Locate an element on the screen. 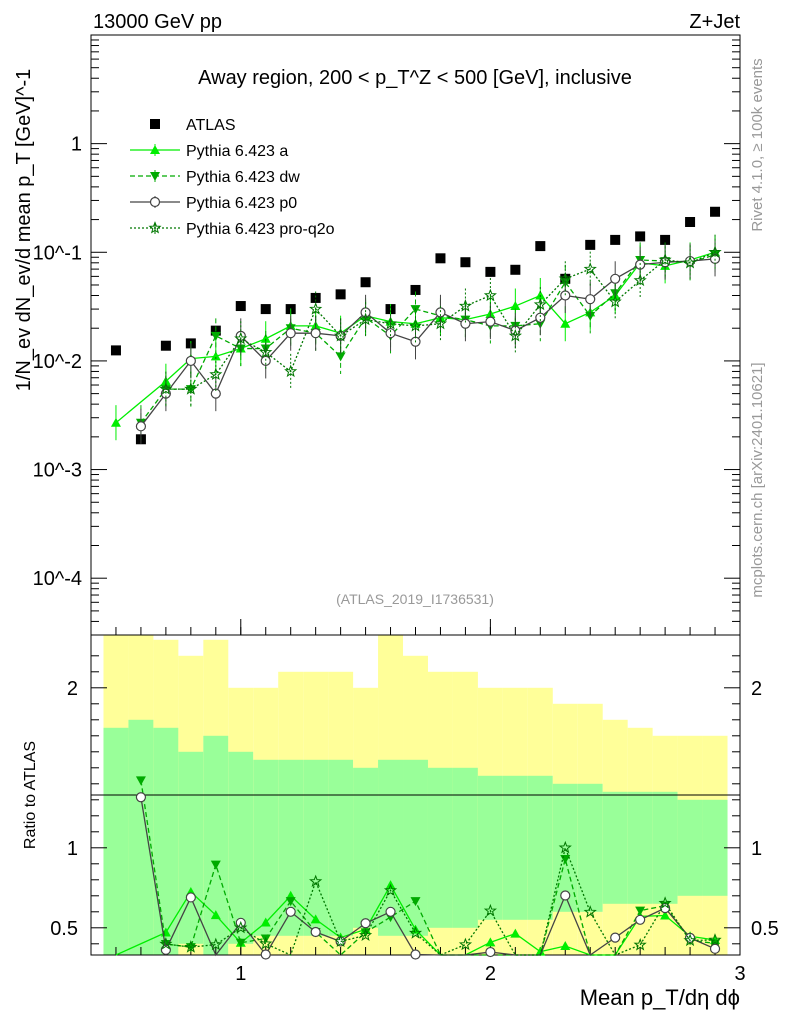 The image size is (786, 1024). y-tick-label: 1 is located at coordinates (76, 145).